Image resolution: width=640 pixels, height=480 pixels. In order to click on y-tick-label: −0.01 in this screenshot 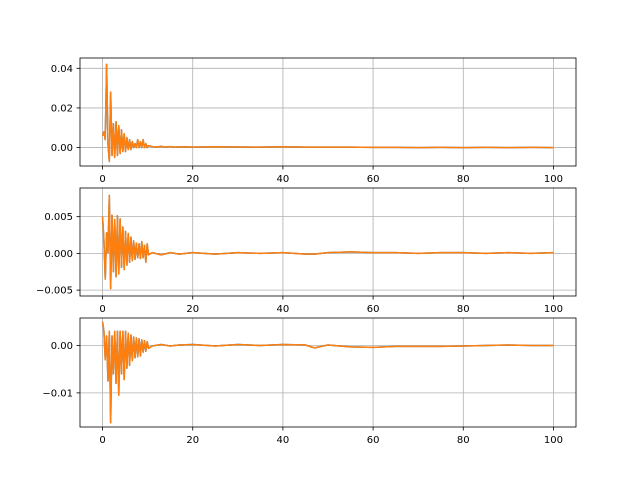, I will do `click(57, 393)`.